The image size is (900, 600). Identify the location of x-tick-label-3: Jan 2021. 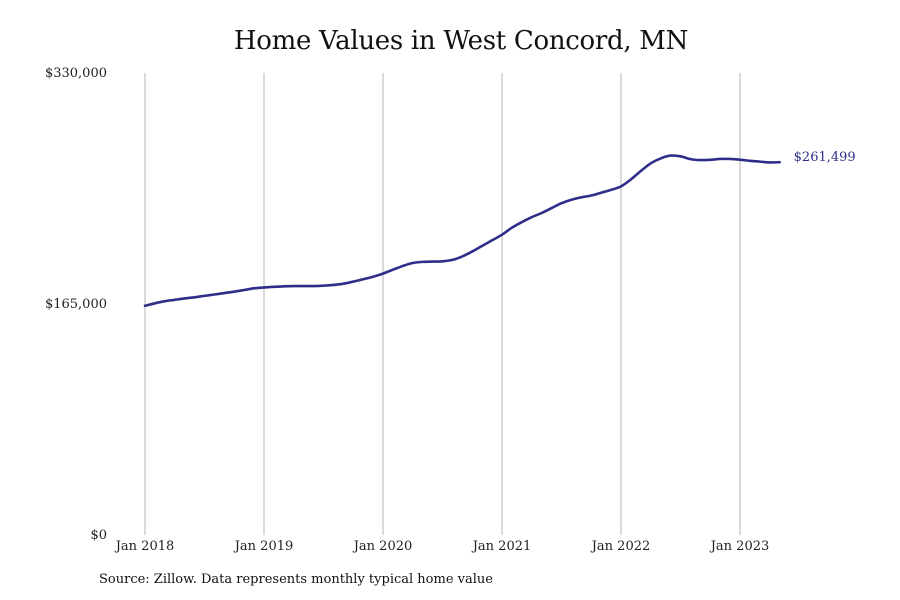
(501, 546).